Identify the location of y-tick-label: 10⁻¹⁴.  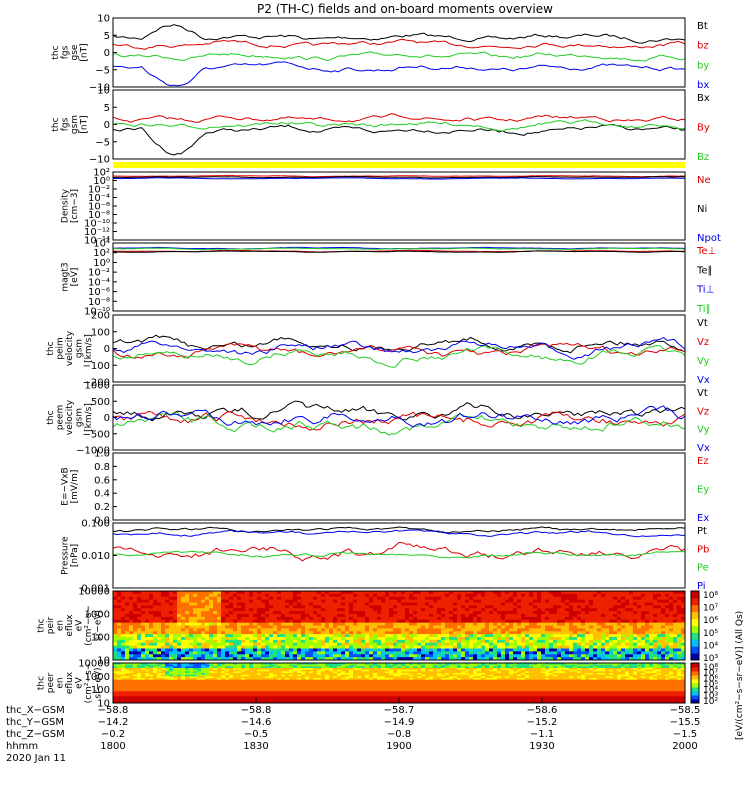
(97, 241).